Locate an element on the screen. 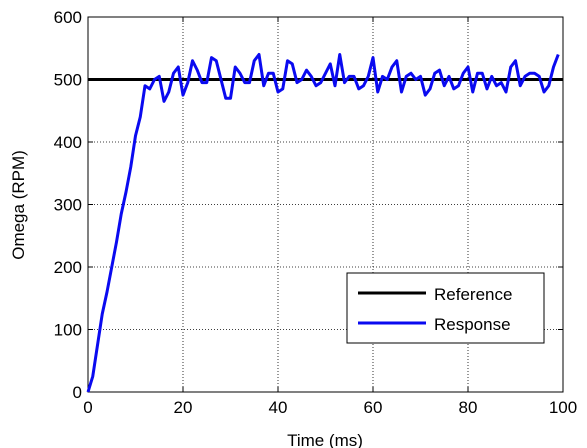  y-tick-label: 400 is located at coordinates (68, 142).